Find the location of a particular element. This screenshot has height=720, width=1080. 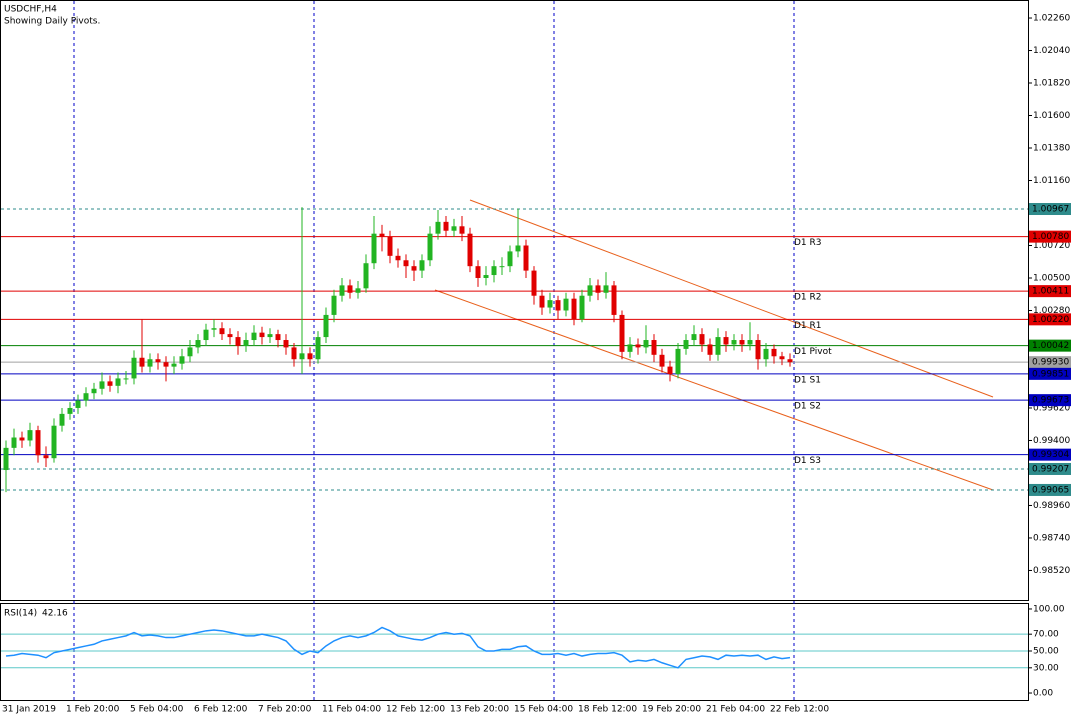

y-tick-label: 0.98960 is located at coordinates (1051, 506).